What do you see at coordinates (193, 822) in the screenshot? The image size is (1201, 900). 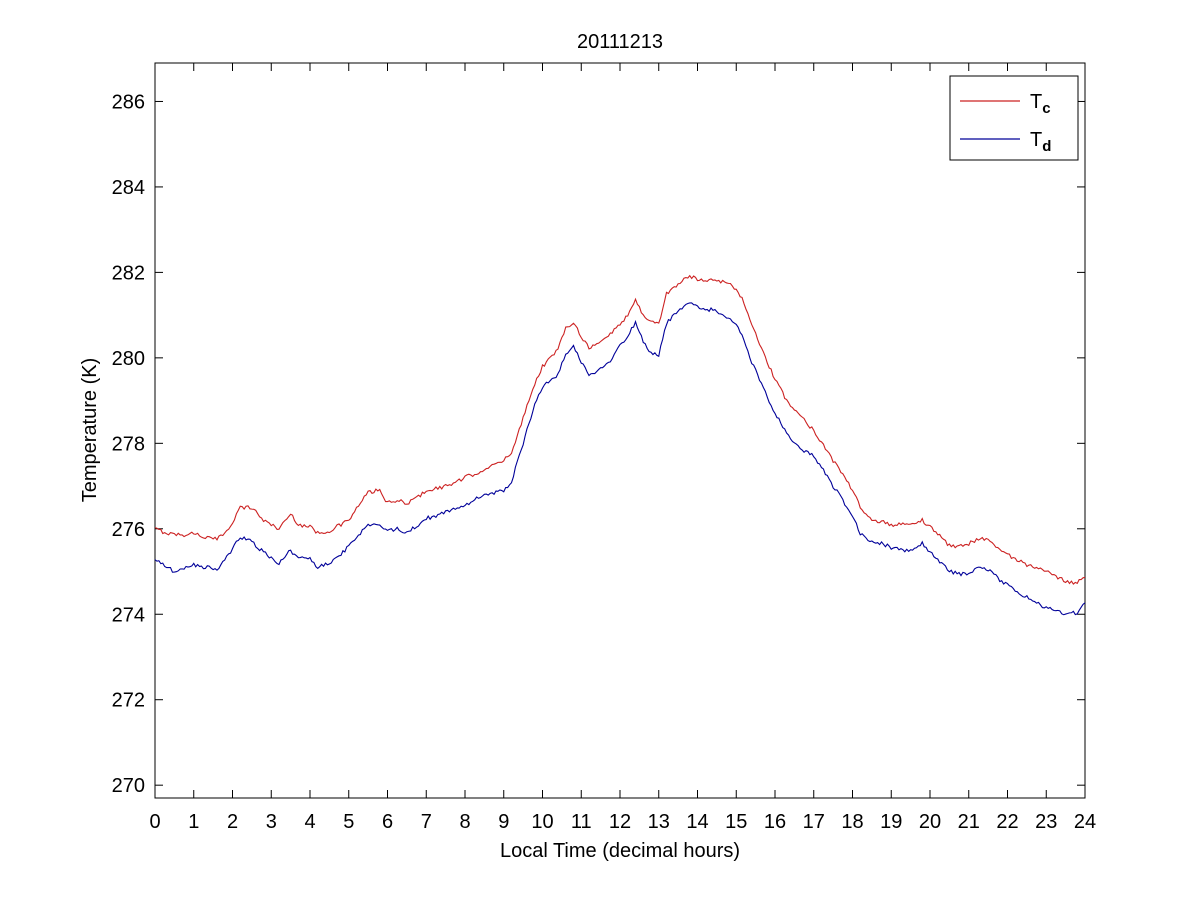 I see `x-tick-label: 1` at bounding box center [193, 822].